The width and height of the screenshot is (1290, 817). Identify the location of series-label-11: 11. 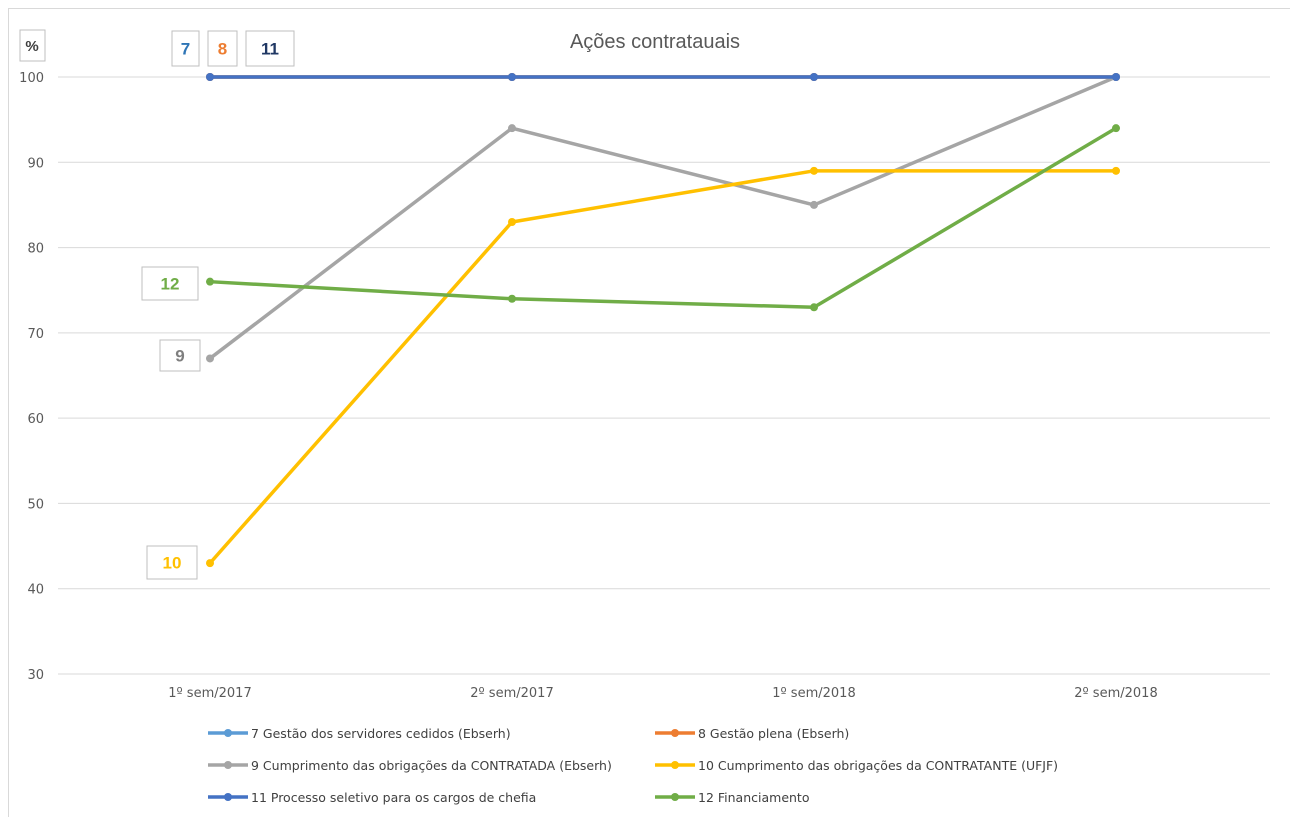
(270, 48).